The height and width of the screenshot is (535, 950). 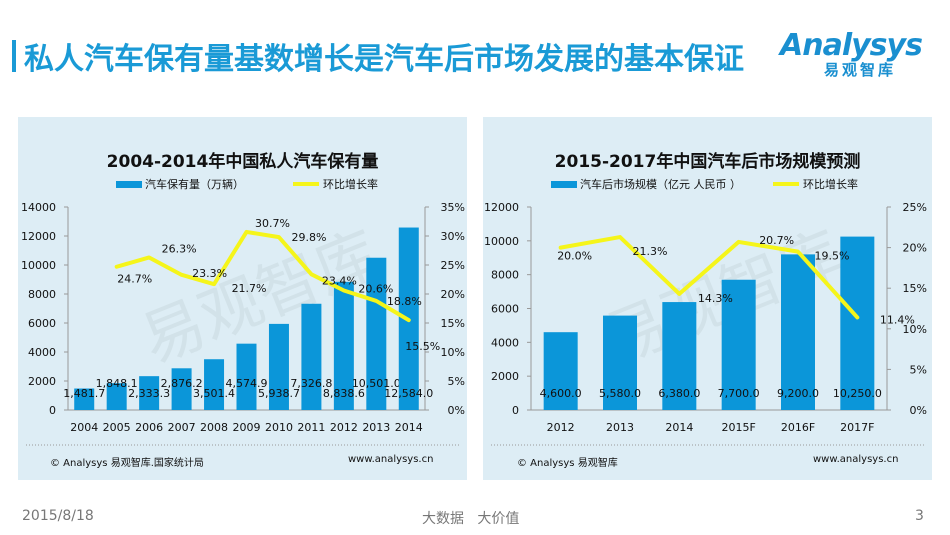 I want to click on bar-data-label: 3,501.4, so click(x=214, y=393).